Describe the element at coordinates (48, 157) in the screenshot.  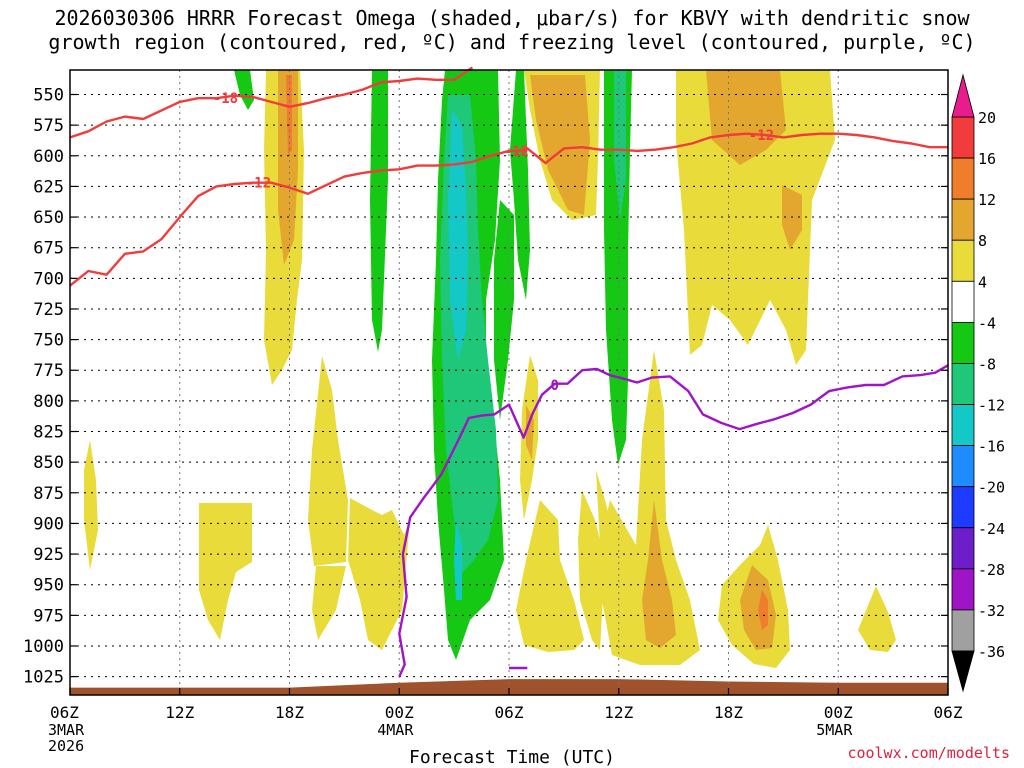
I see `y-tick-label: 600` at that location.